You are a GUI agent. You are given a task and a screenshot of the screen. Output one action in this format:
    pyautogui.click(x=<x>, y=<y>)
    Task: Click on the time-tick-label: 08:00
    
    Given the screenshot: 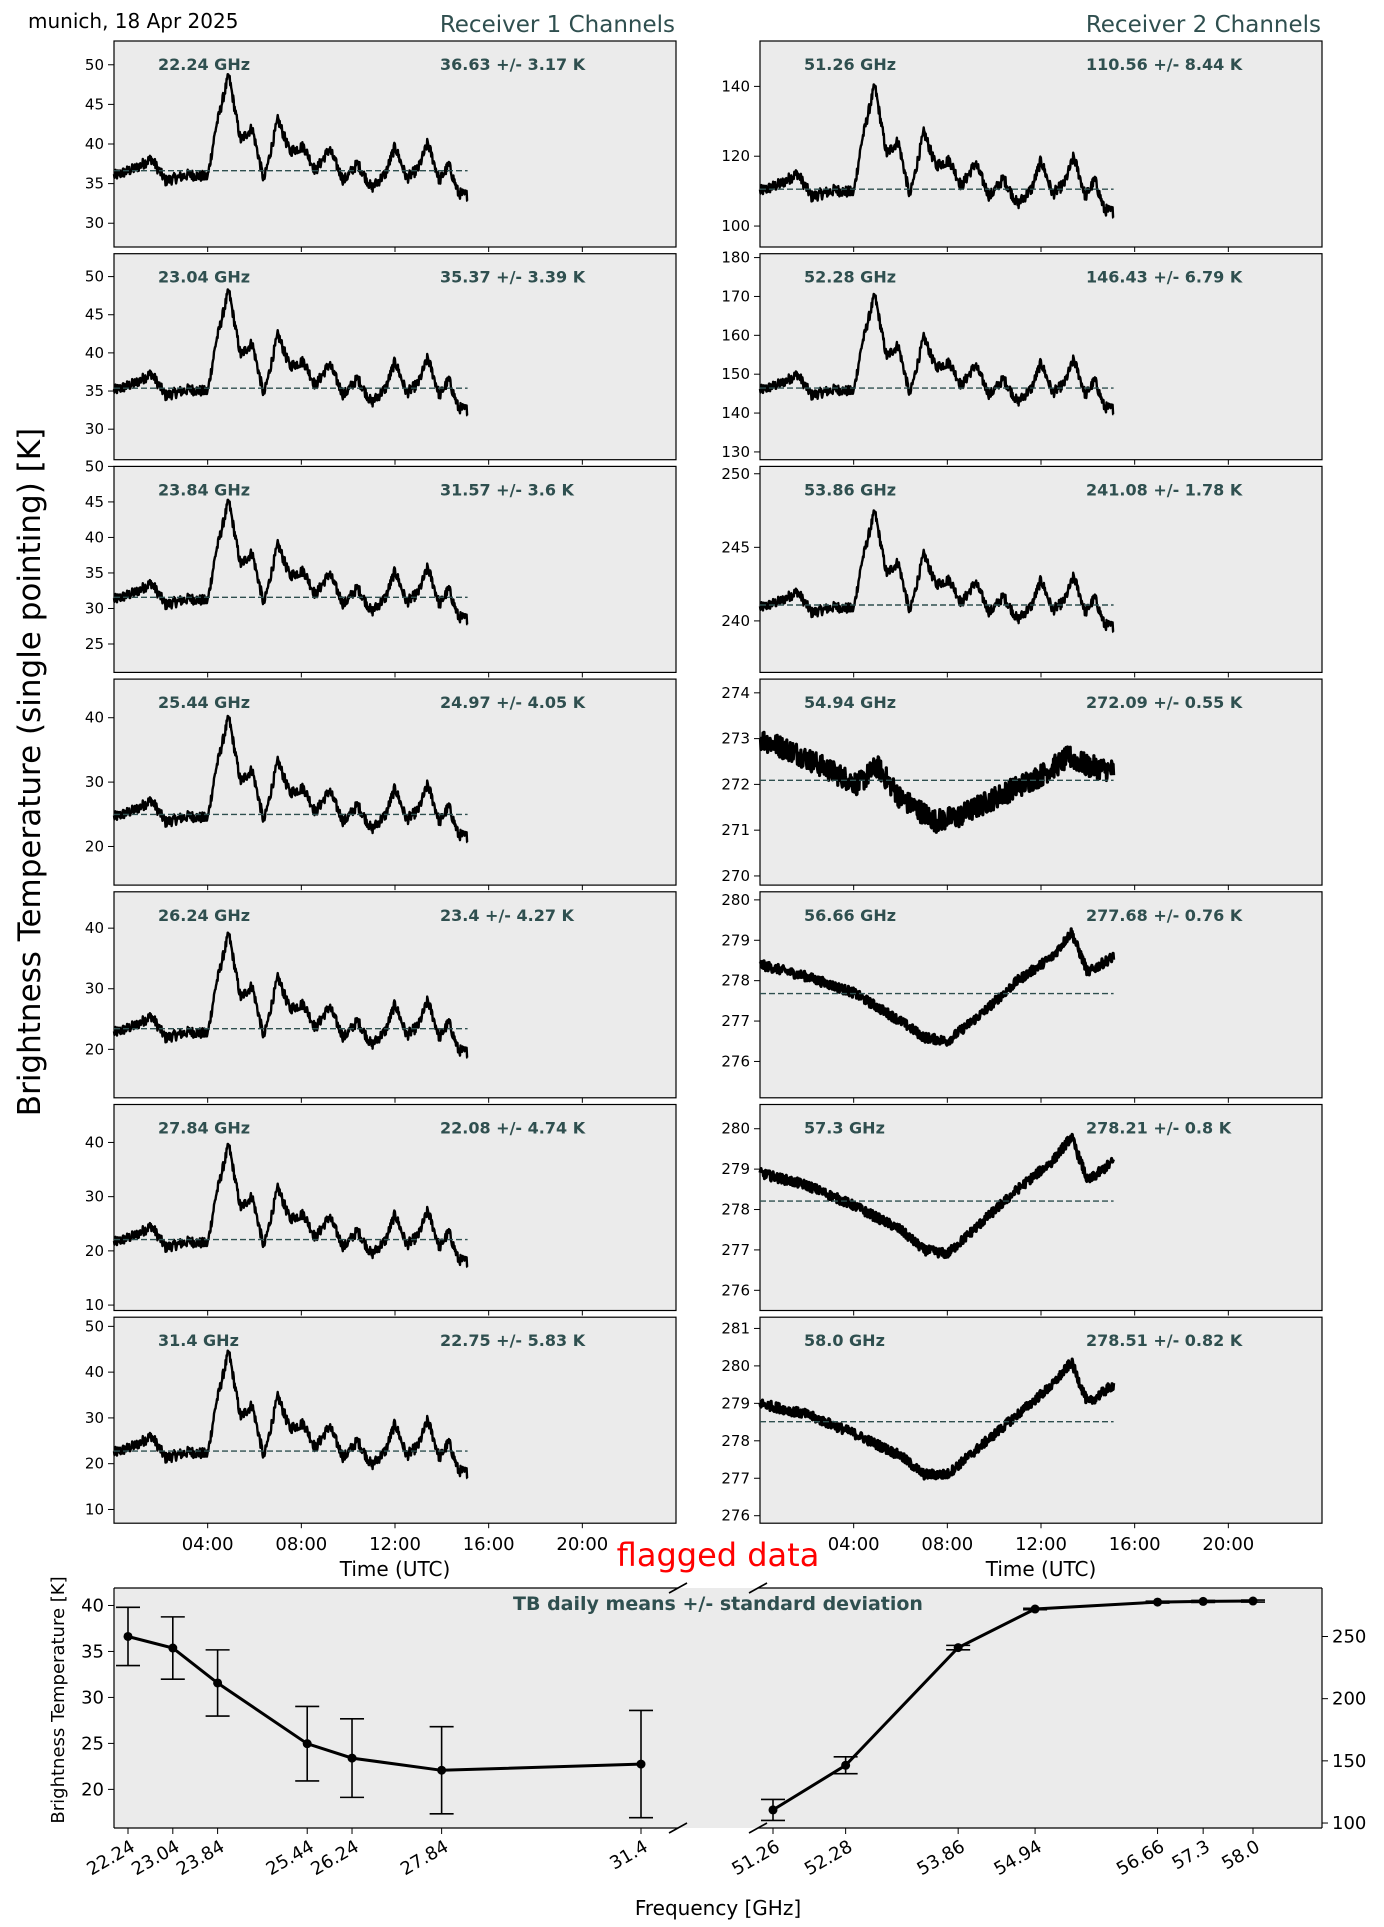 What is the action you would take?
    pyautogui.click(x=301, y=1544)
    